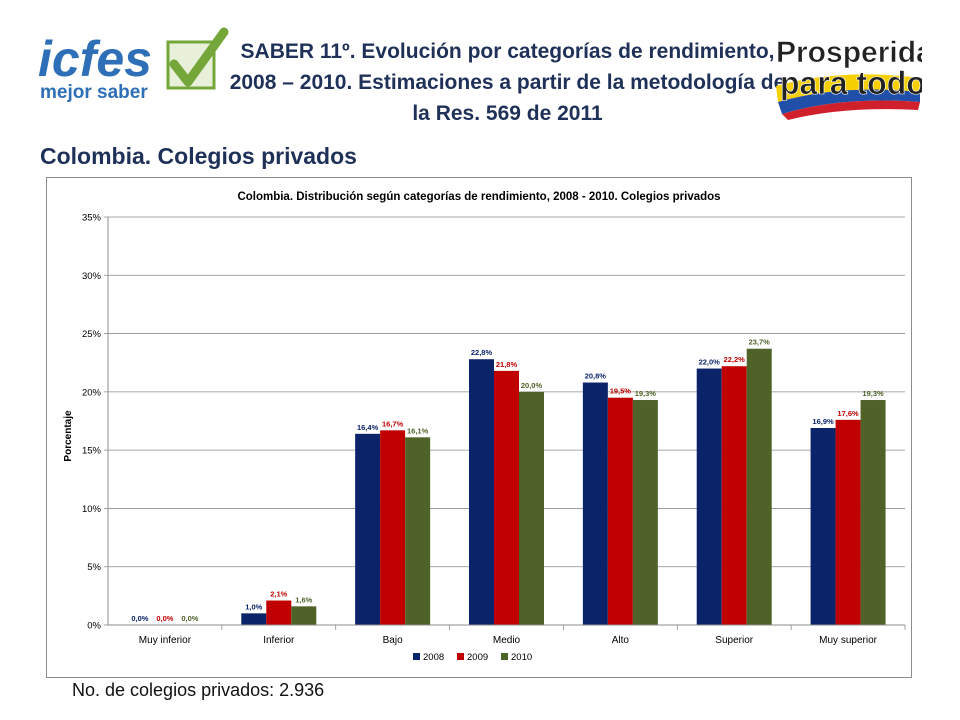 The image size is (960, 720). I want to click on data-label-2009: 0,0%, so click(164, 618).